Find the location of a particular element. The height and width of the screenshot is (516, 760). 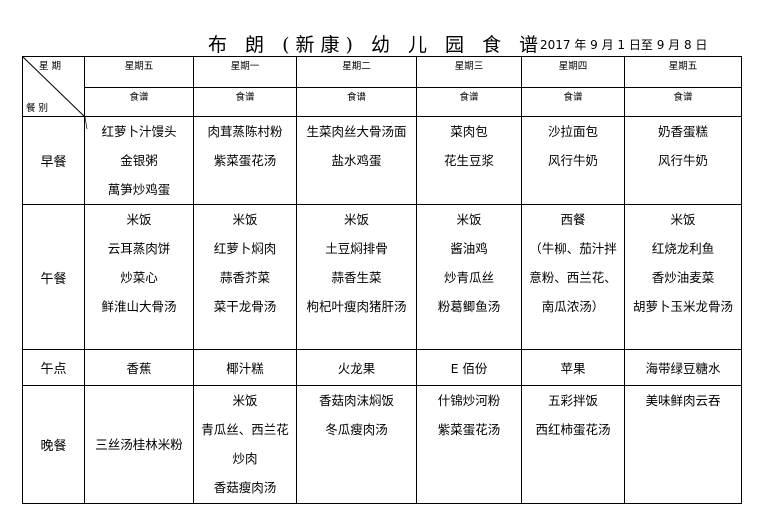

dish-item: 香蕉 is located at coordinates (139, 368).